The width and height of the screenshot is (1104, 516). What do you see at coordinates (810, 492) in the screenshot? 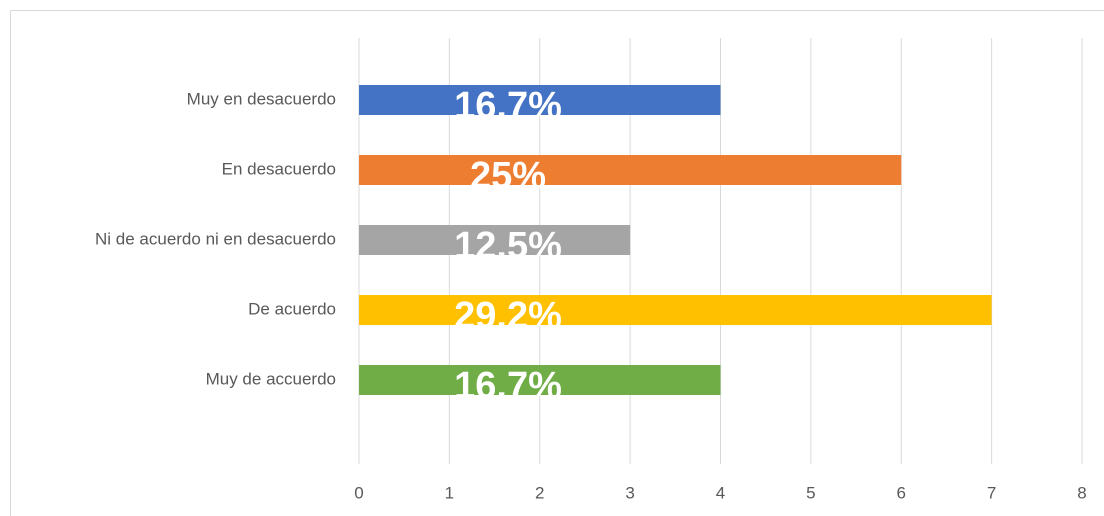
I see `x-tick-label: 5` at bounding box center [810, 492].